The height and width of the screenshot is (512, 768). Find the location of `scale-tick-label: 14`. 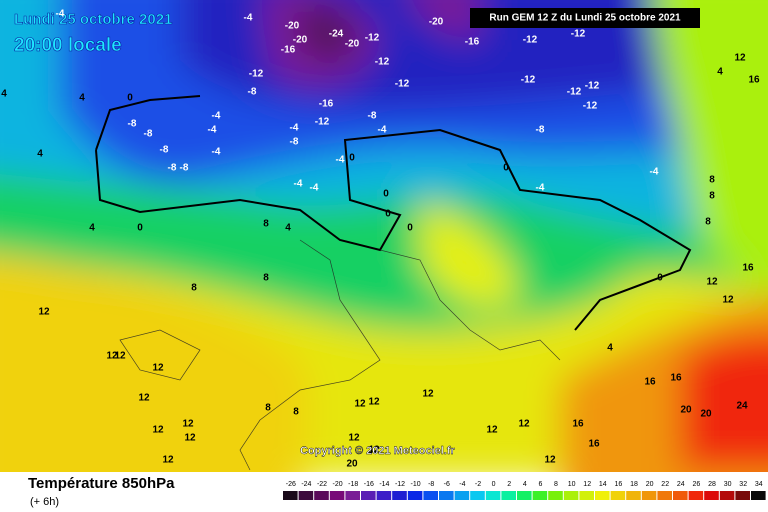

scale-tick-label: 14 is located at coordinates (603, 484).